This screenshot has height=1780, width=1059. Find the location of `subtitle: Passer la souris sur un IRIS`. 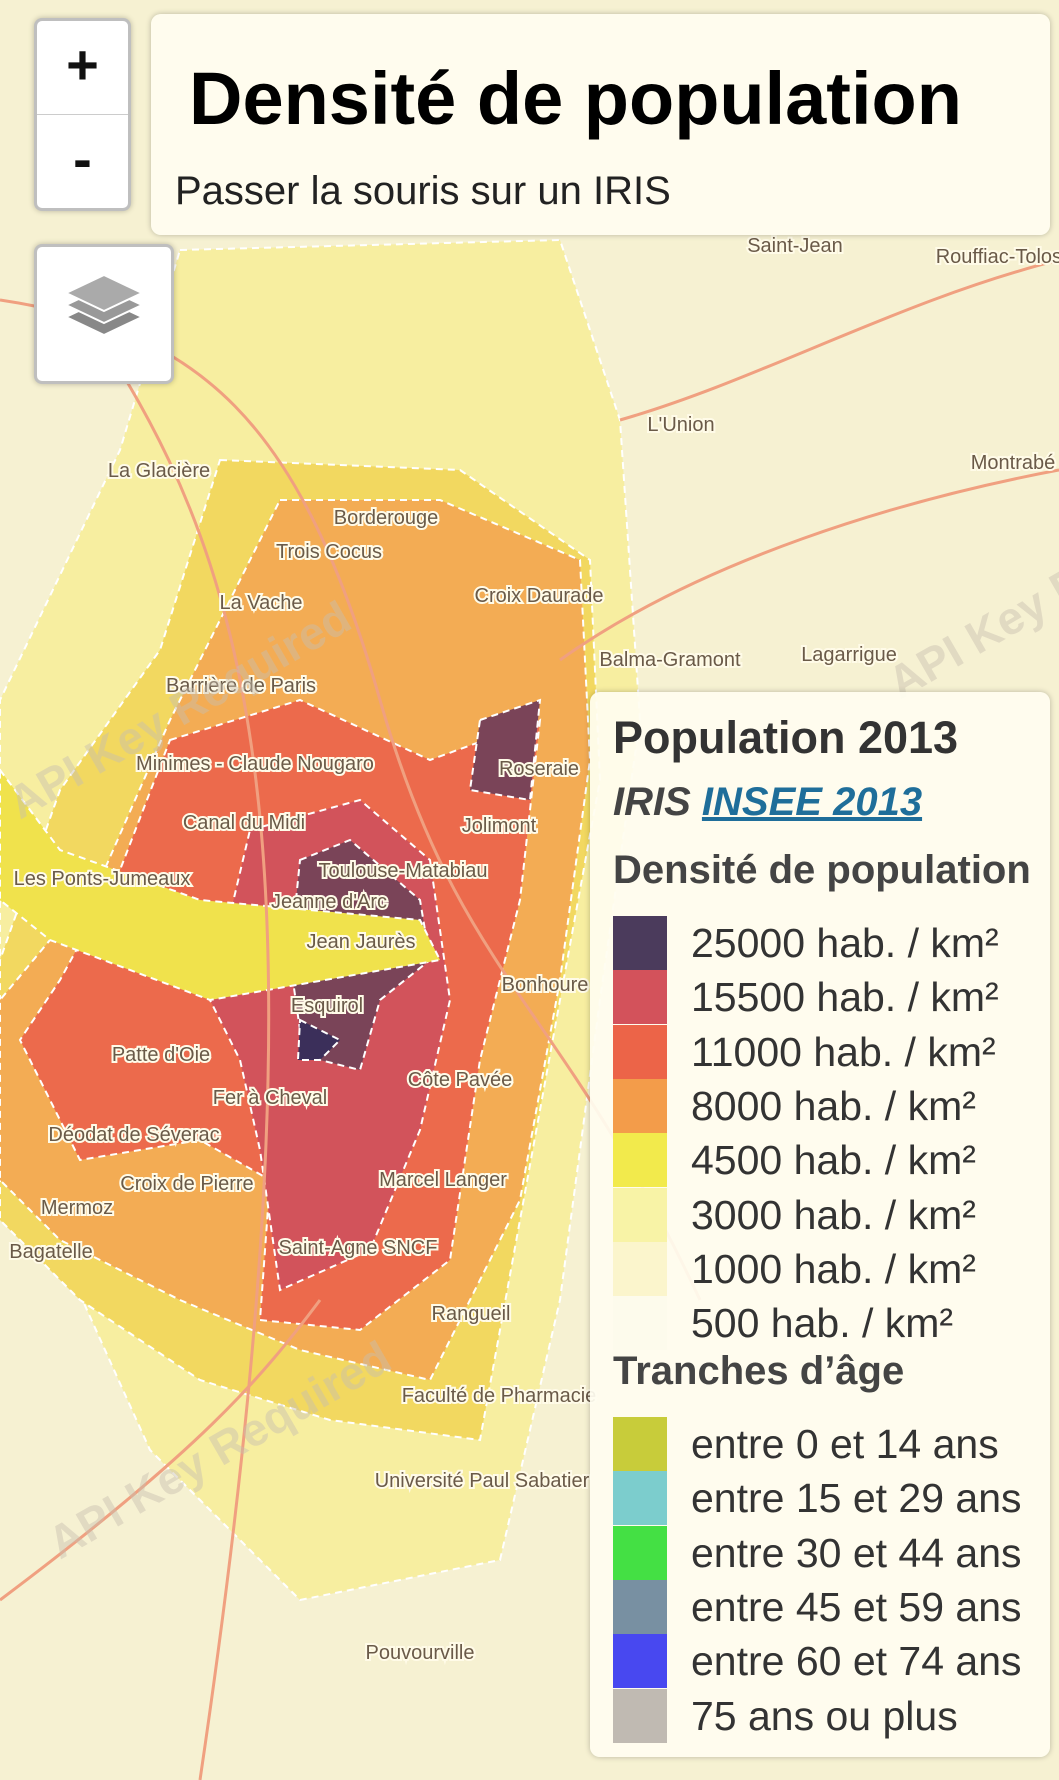

subtitle: Passer la souris sur un IRIS is located at coordinates (423, 191).